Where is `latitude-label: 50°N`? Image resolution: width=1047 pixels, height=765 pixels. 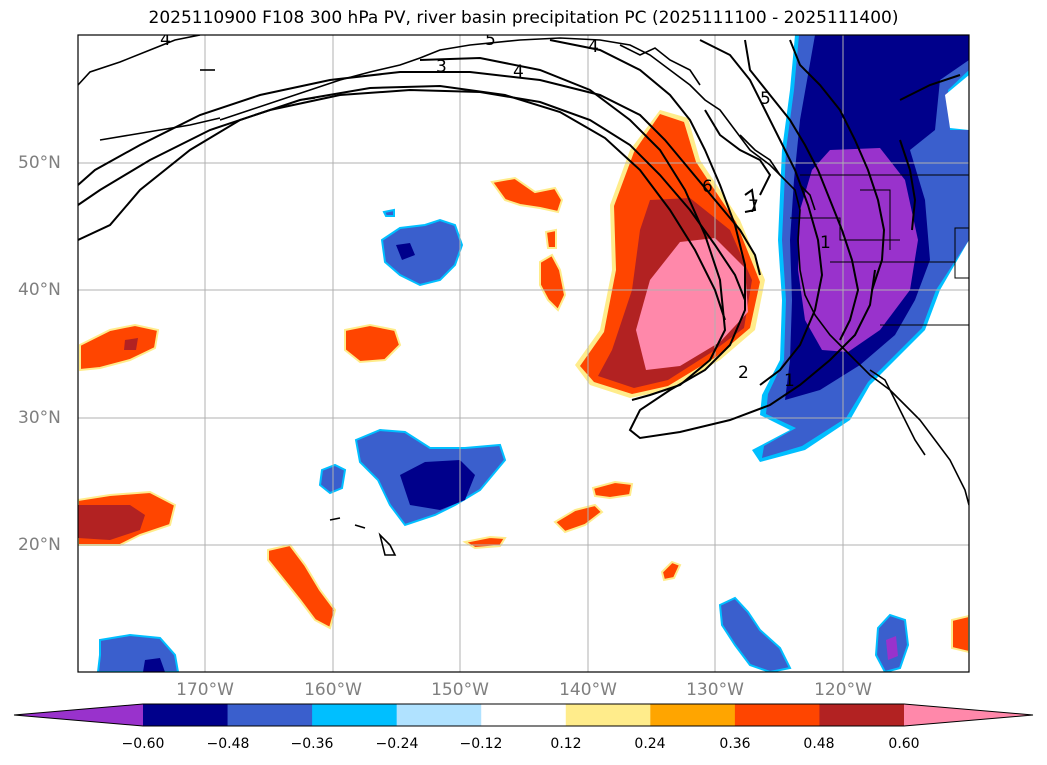
latitude-label: 50°N is located at coordinates (39, 163).